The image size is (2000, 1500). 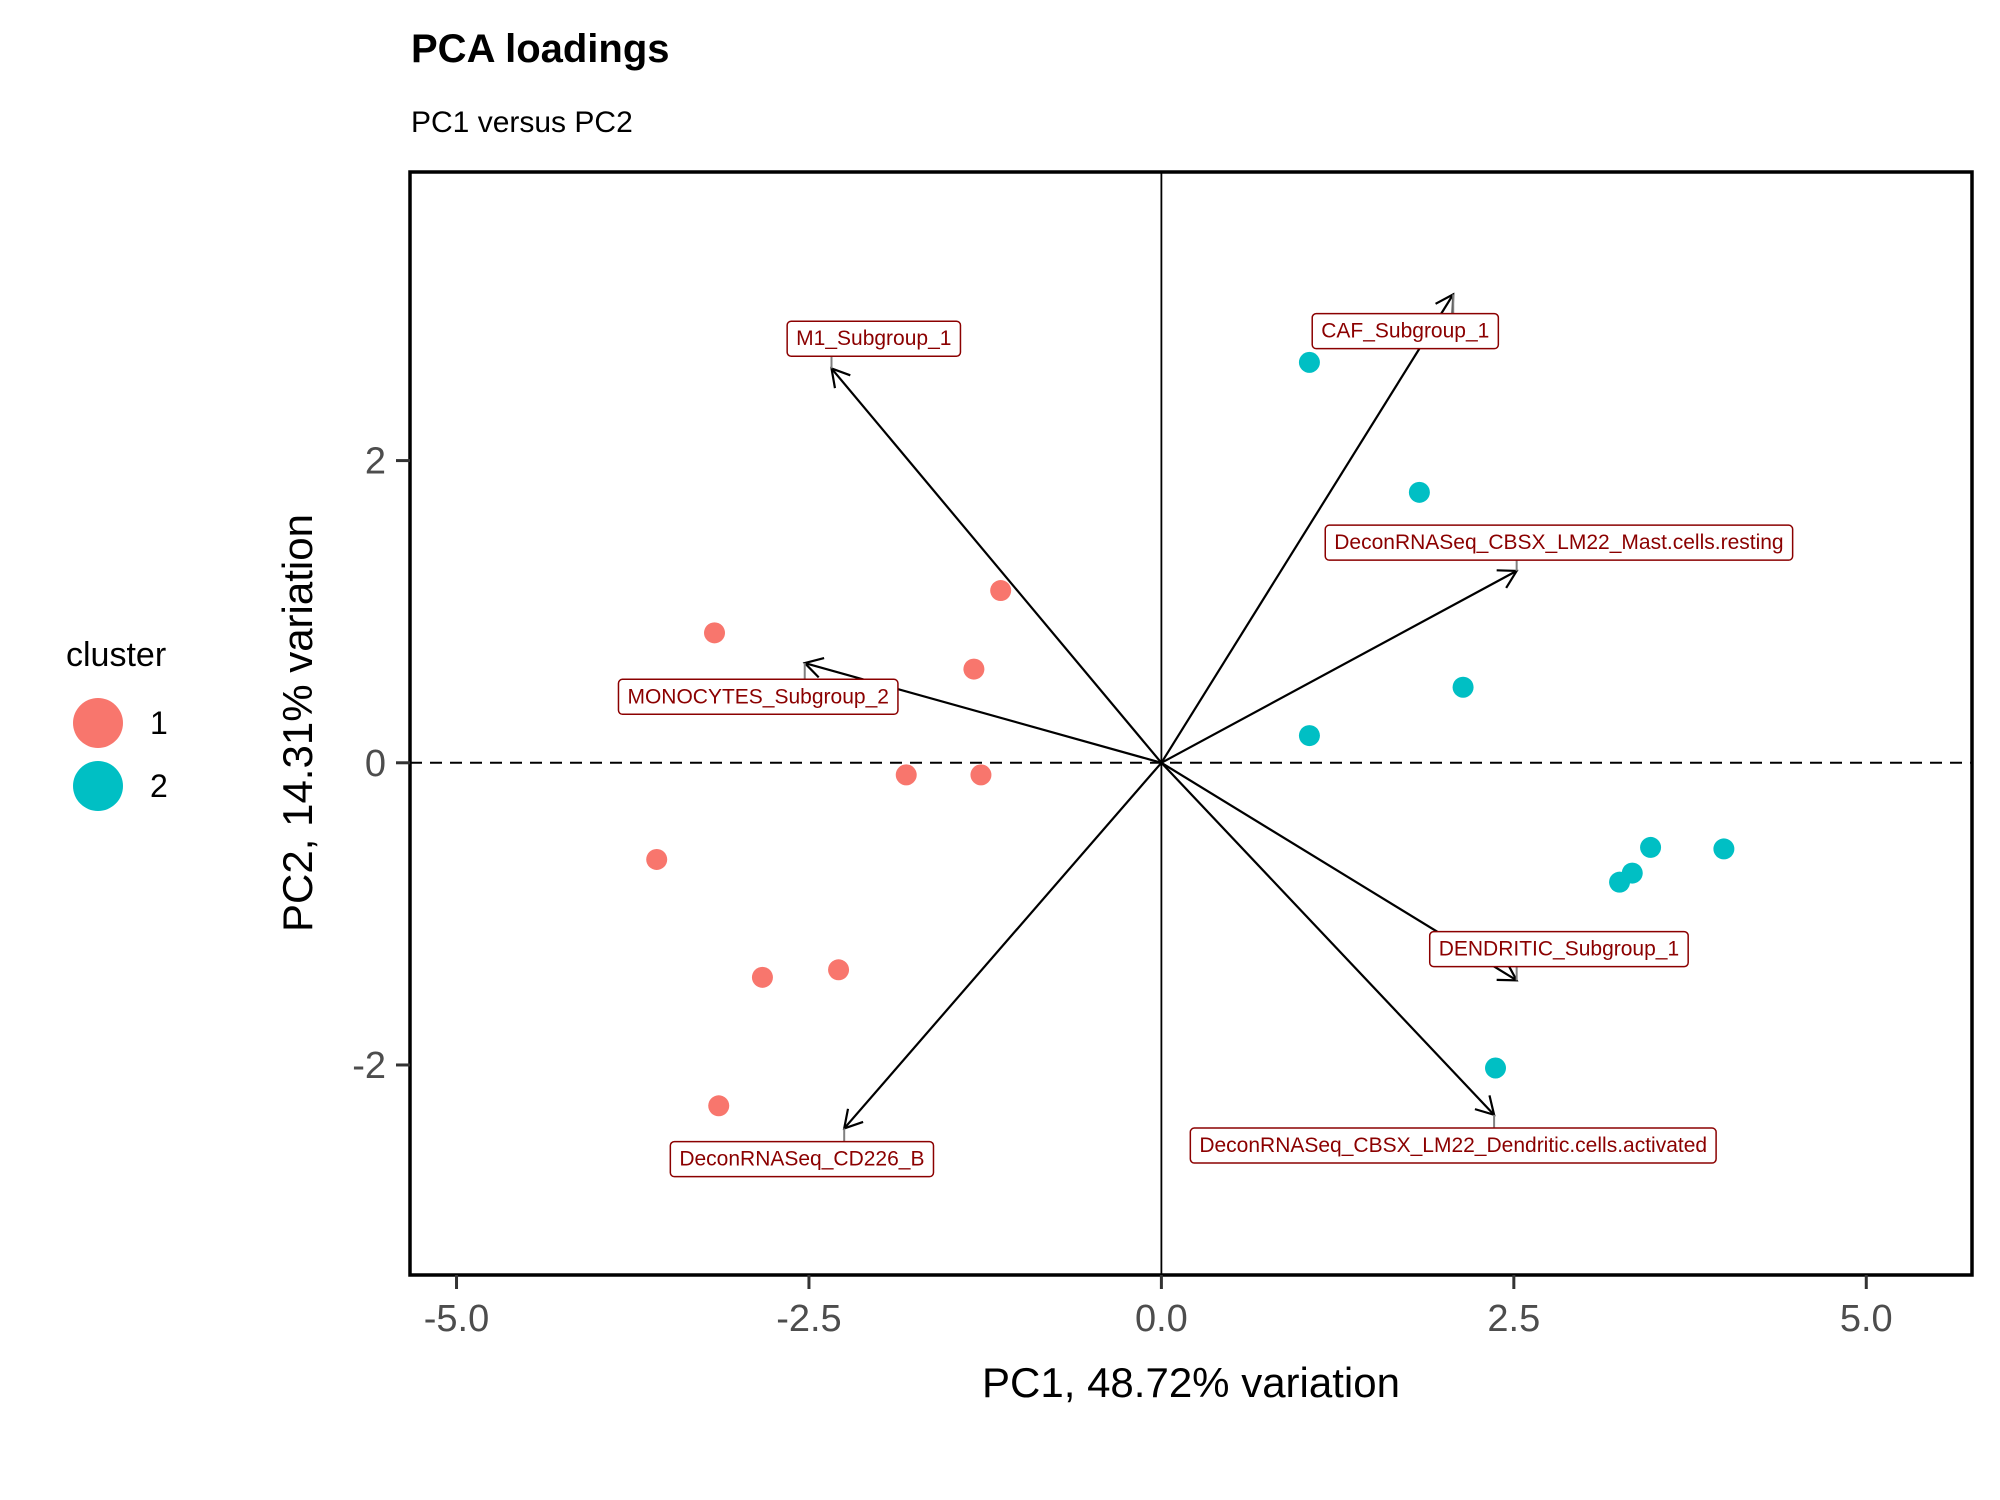 I want to click on legend: cluster 1 2, so click(x=117, y=723).